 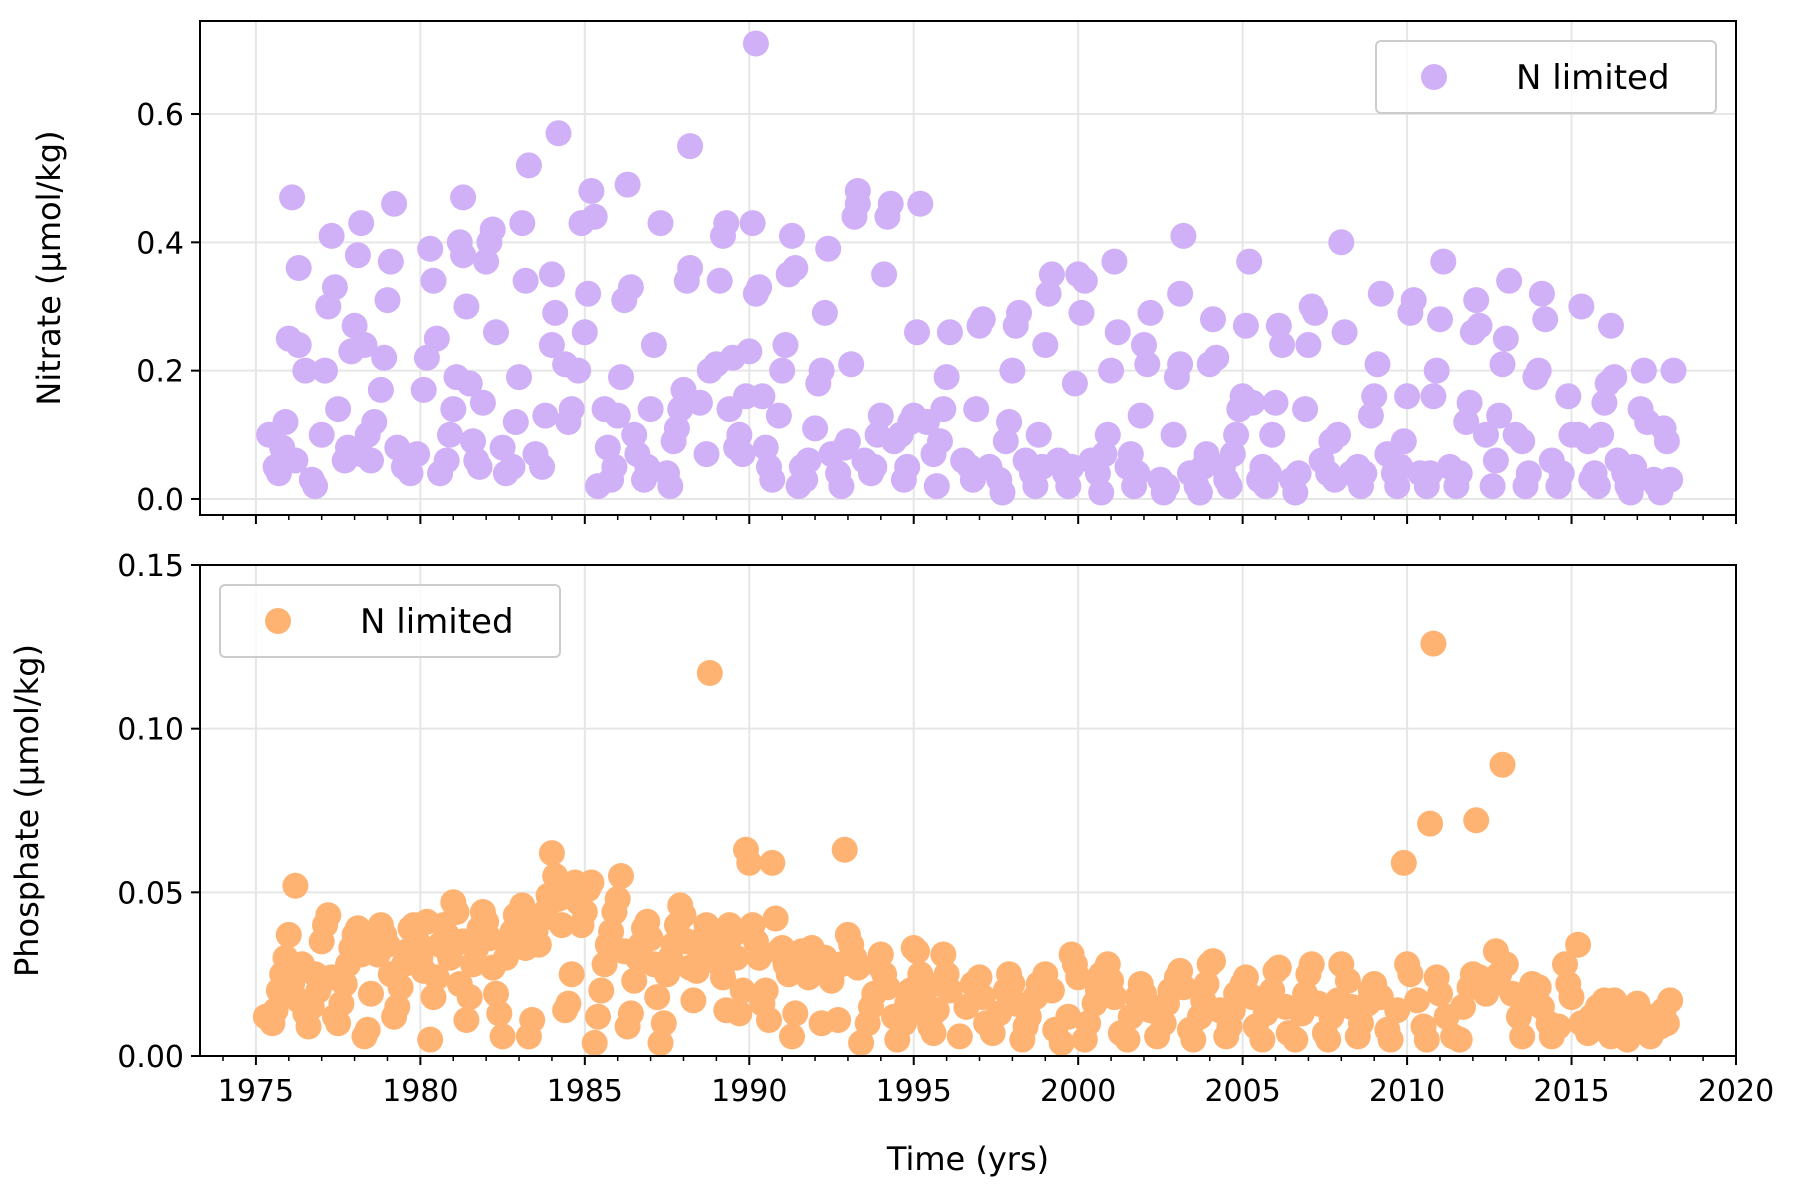 What do you see at coordinates (1434, 77) in the screenshot?
I see `nitrate-legend-marker` at bounding box center [1434, 77].